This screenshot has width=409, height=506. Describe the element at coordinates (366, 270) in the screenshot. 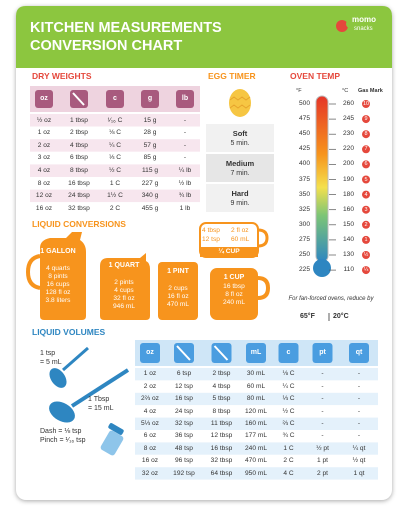

I see `gas-mark: ¼` at that location.